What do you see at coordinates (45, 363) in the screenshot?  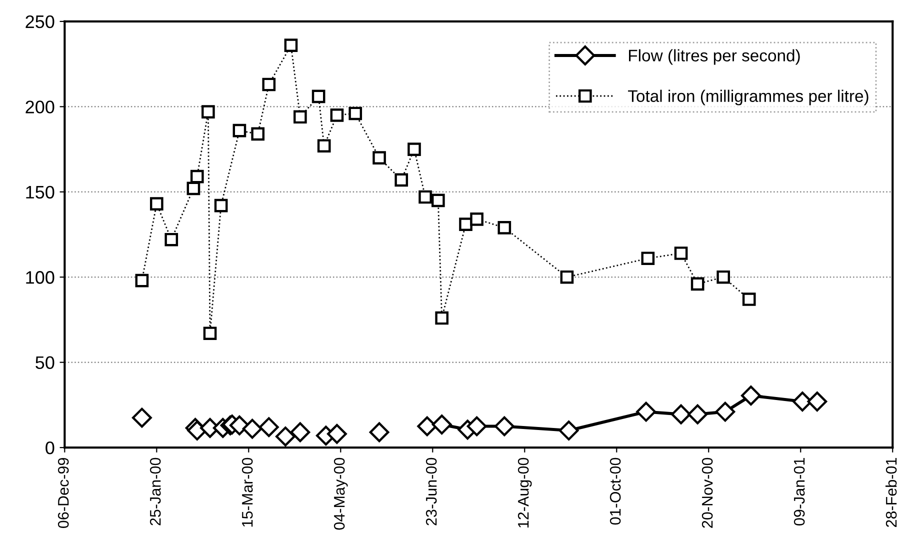 I see `y-tick-label: 50` at bounding box center [45, 363].